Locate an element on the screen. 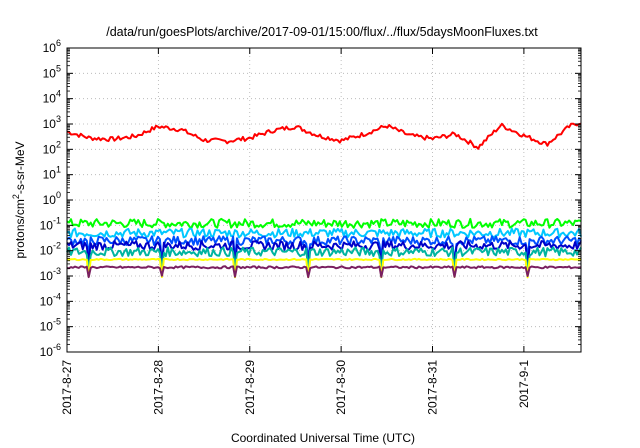  y-tick-label: 10⁻² is located at coordinates (50, 249).